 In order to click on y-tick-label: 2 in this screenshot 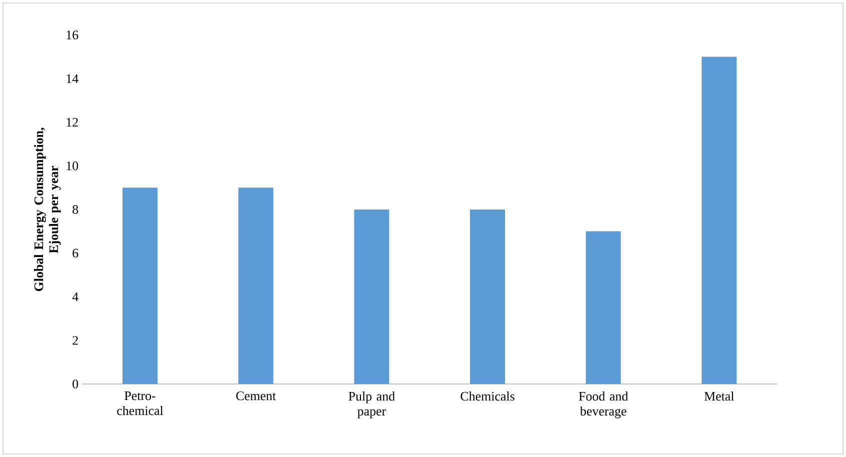, I will do `click(75, 340)`.